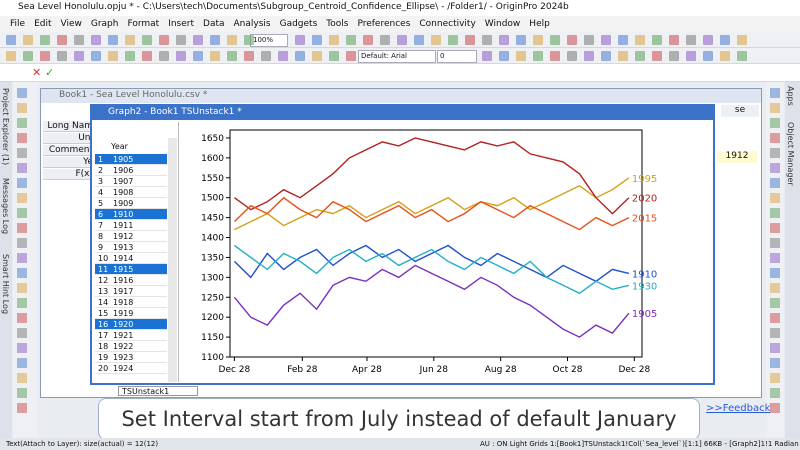 This screenshot has height=450, width=800. Describe the element at coordinates (5, 206) in the screenshot. I see `side-tab: Messages Log` at that location.